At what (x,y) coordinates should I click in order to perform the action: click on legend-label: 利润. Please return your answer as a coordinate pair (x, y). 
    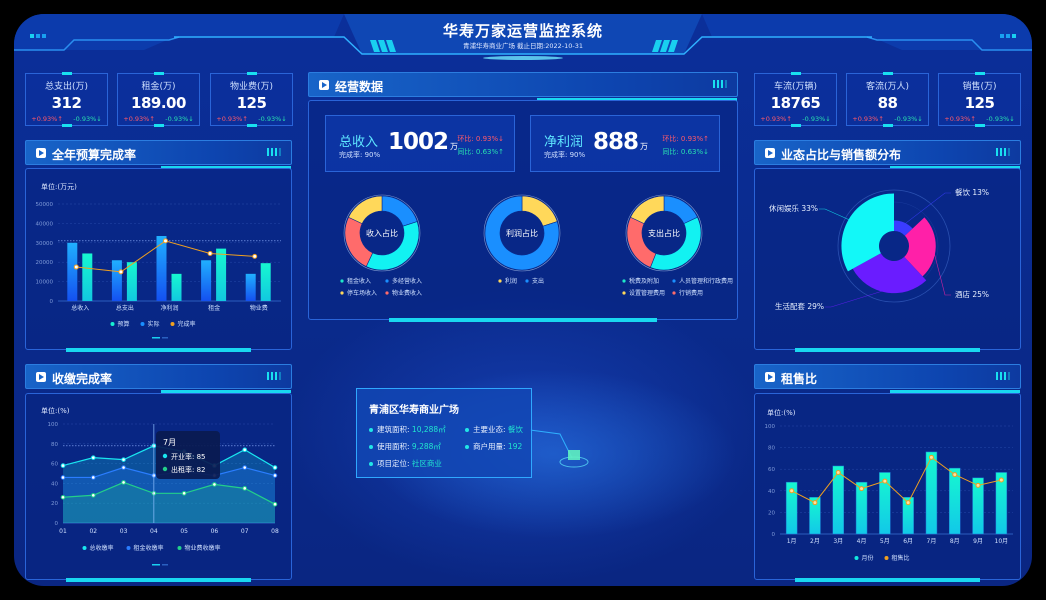
    Looking at the image, I should click on (511, 281).